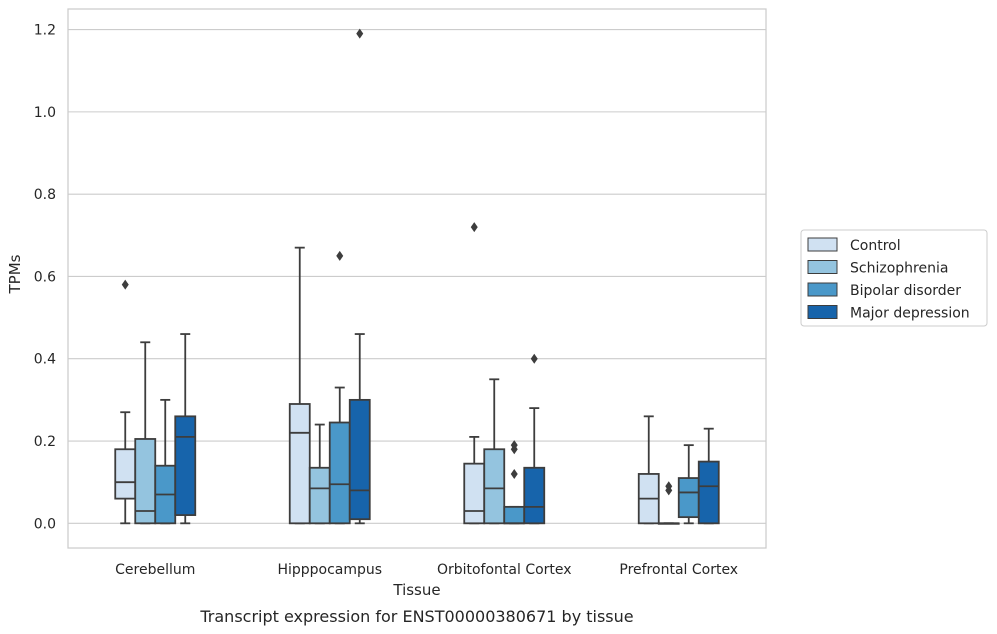  What do you see at coordinates (875, 246) in the screenshot?
I see `legend-label: Control` at bounding box center [875, 246].